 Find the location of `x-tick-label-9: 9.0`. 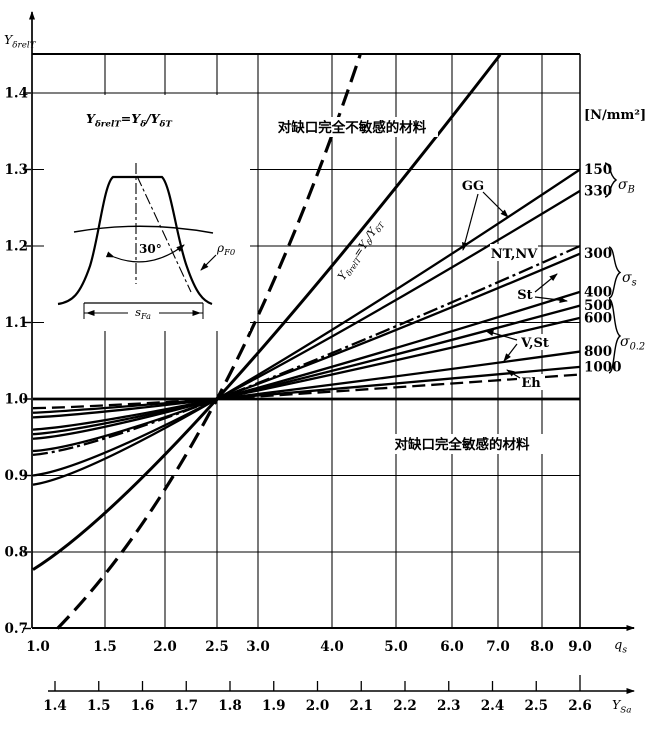

x-tick-label-9: 9.0 is located at coordinates (580, 647).